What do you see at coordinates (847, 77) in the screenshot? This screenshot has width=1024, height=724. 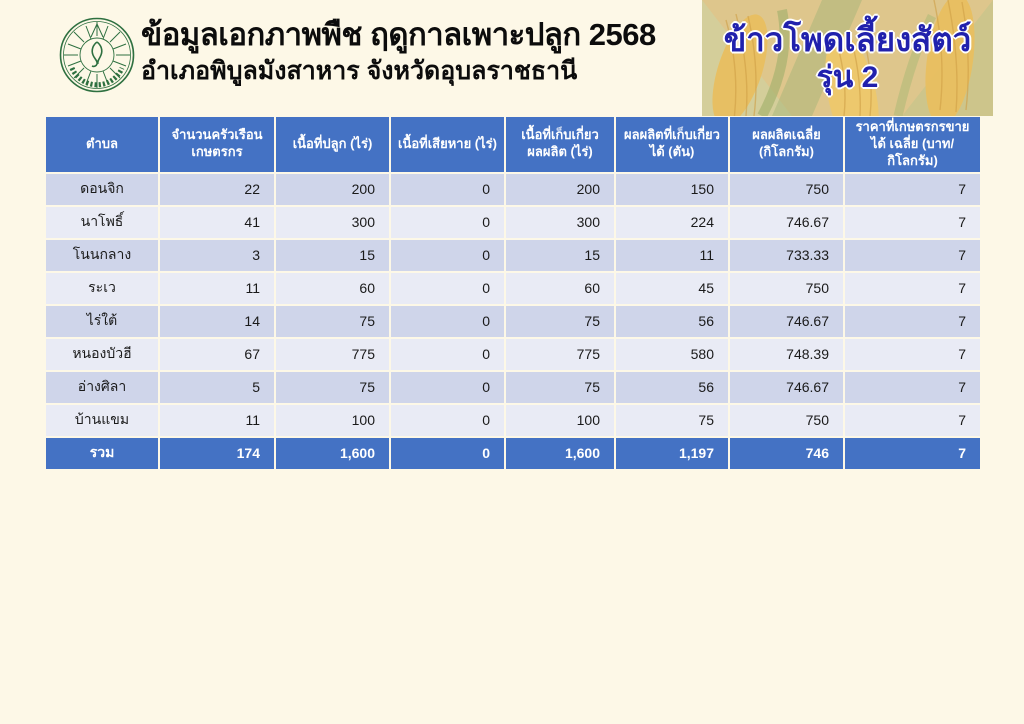 I see `banner-crop-round: รุ่น 2` at bounding box center [847, 77].